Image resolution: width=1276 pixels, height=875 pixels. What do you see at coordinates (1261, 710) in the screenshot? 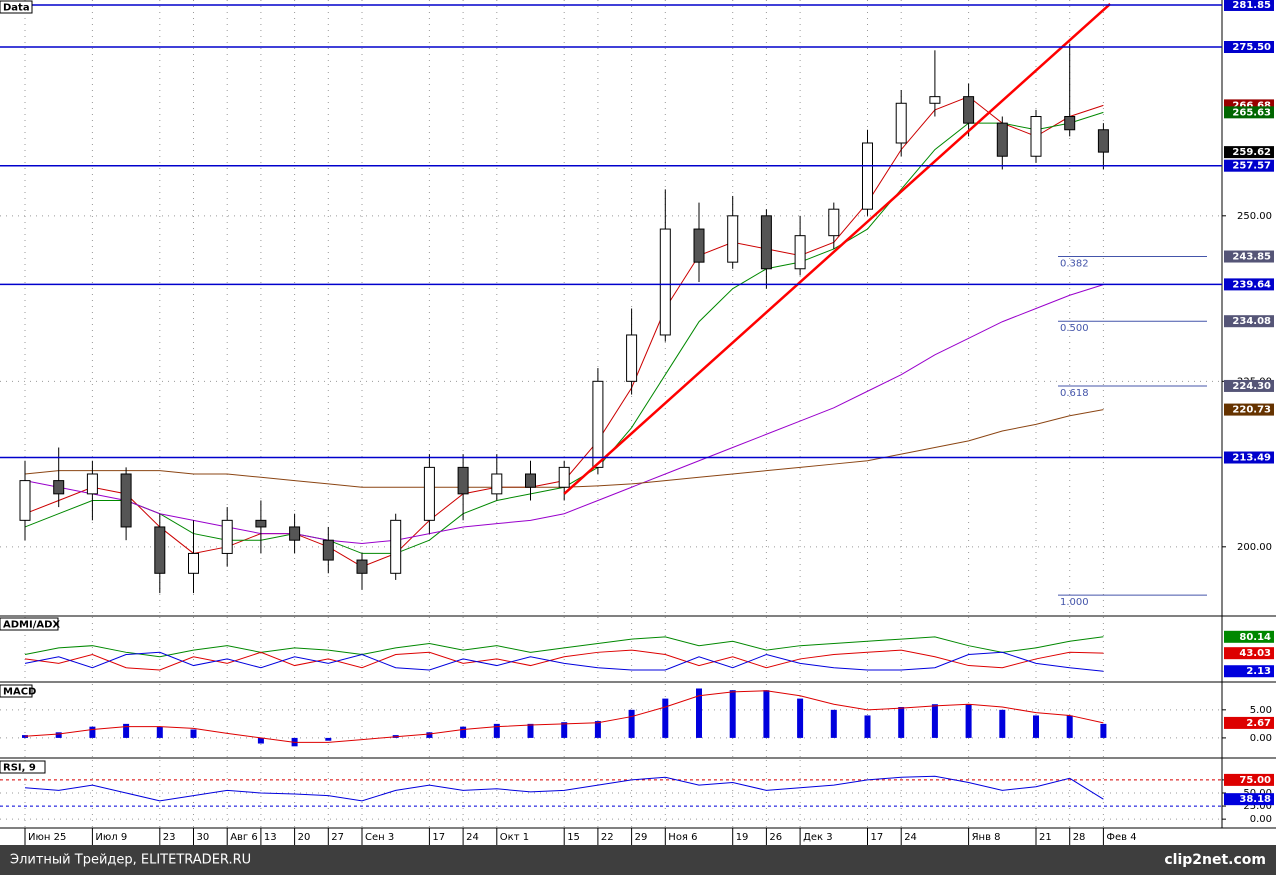
I see `y-tick-label: 5.00` at bounding box center [1261, 710].